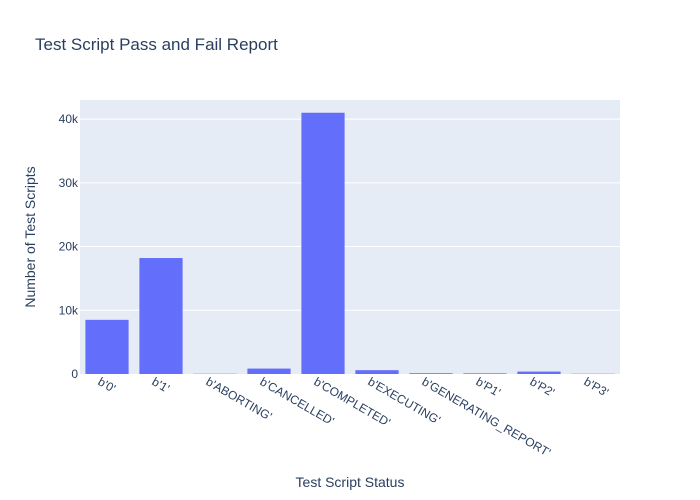 The width and height of the screenshot is (700, 500). Describe the element at coordinates (107, 384) in the screenshot. I see `x-tick-label: b'0'` at that location.